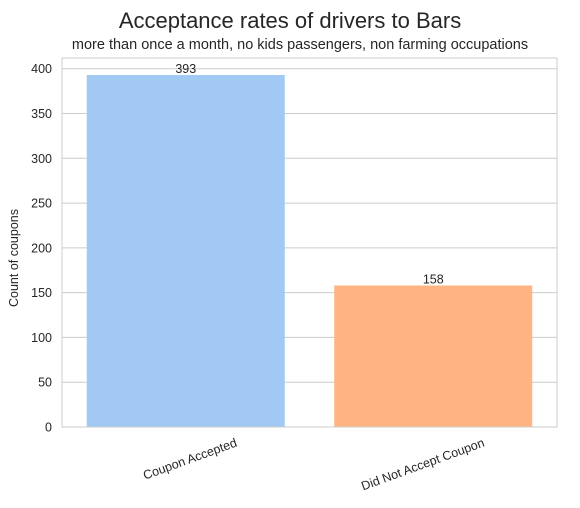 This screenshot has width=580, height=508. What do you see at coordinates (41, 69) in the screenshot?
I see `y-tick-label: 400` at bounding box center [41, 69].